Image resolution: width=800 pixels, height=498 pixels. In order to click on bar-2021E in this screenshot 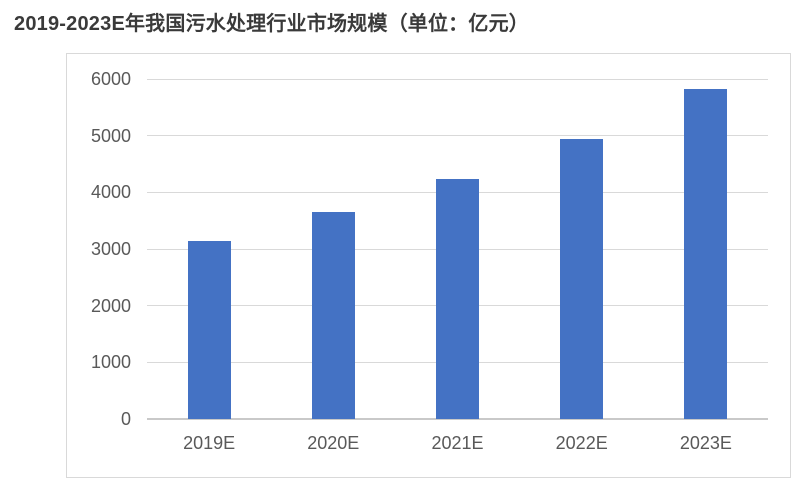, I will do `click(457, 298)`.